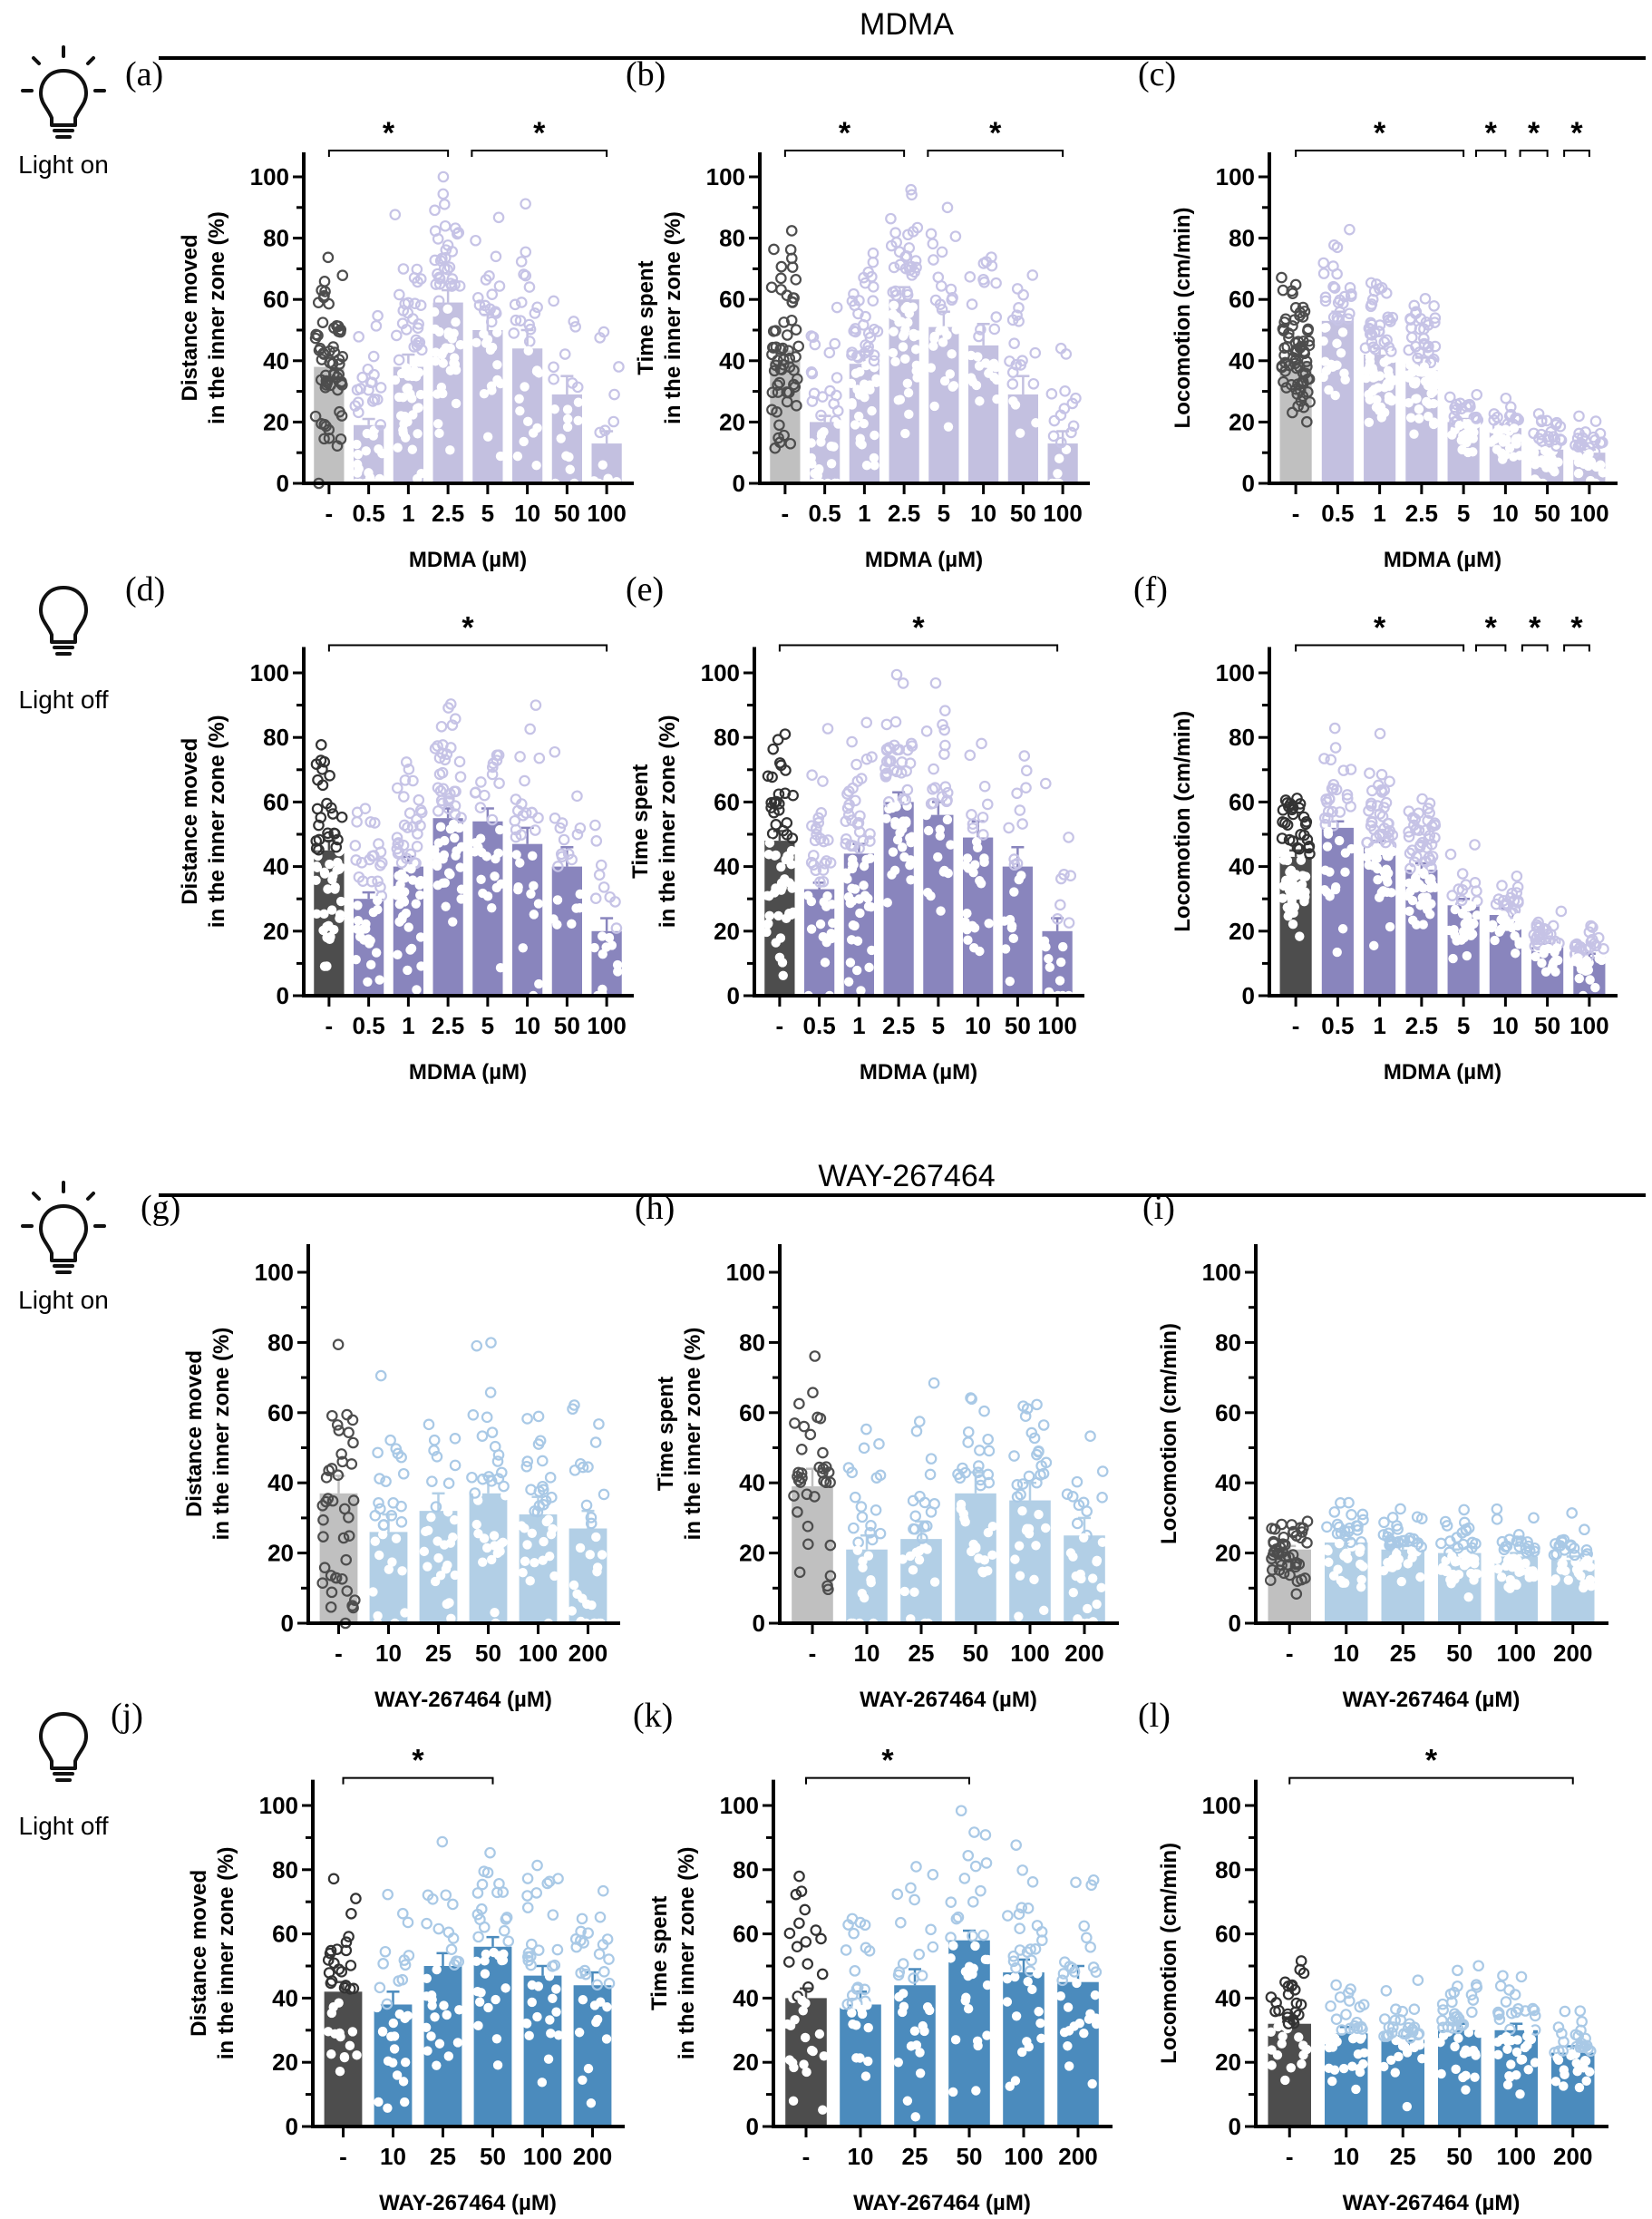 This screenshot has width=1652, height=2219. I want to click on y-tick-label: 20, so click(1228, 2062).